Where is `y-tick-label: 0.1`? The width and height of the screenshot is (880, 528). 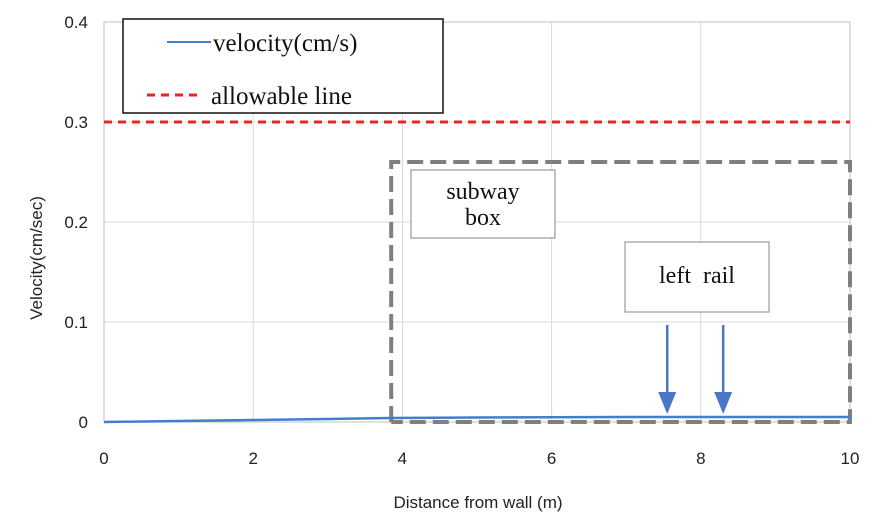 y-tick-label: 0.1 is located at coordinates (76, 322).